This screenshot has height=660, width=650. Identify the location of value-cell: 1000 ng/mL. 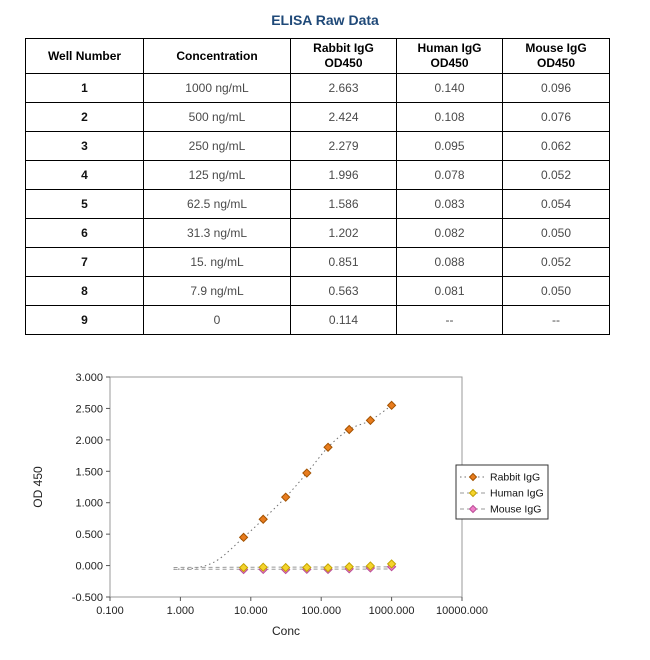
(217, 88).